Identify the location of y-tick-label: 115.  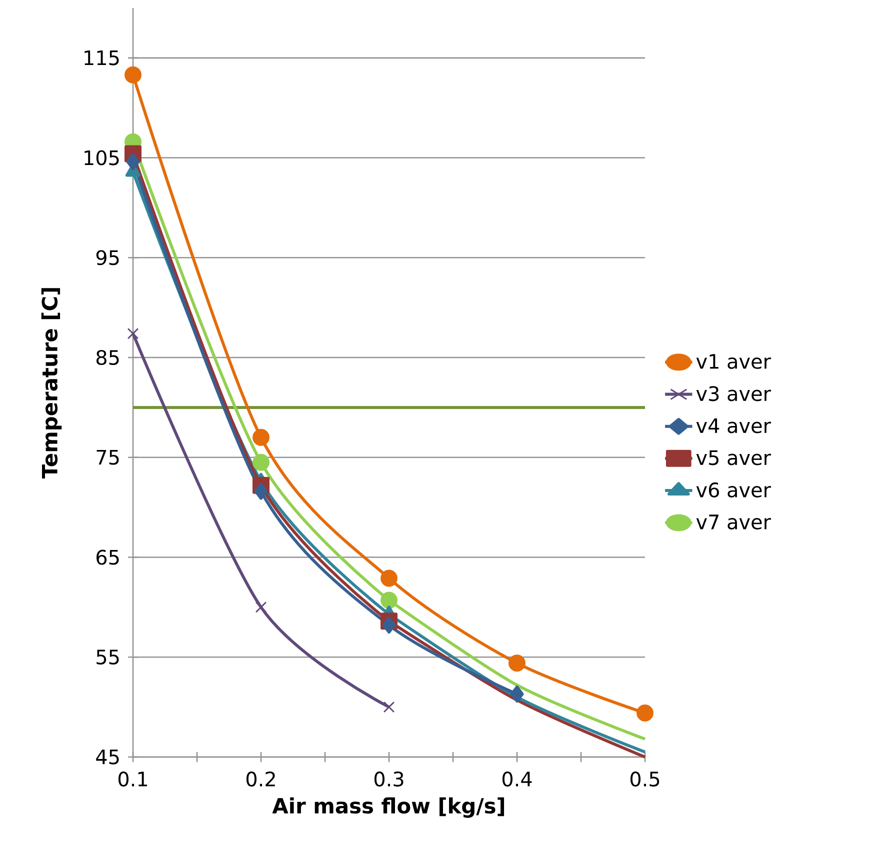
(101, 58).